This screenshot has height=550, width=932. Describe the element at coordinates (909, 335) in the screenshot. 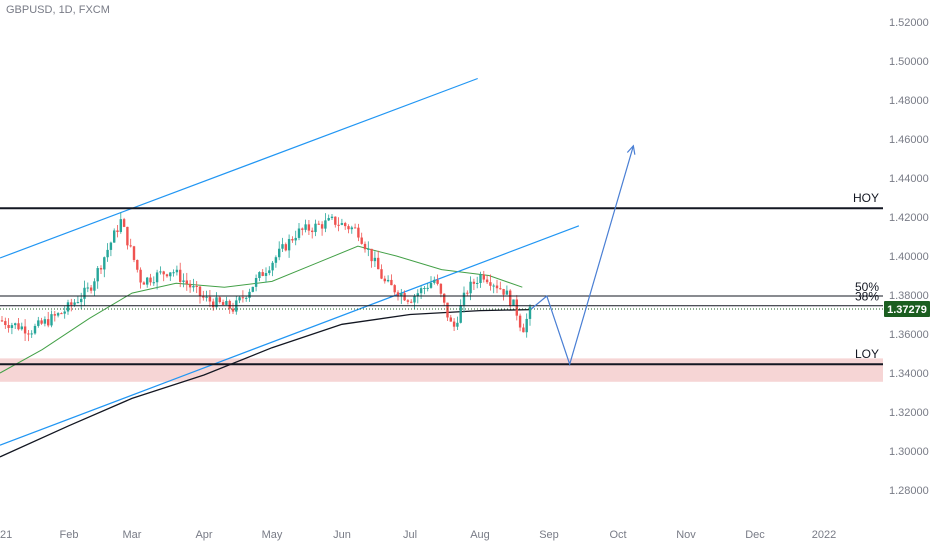

I see `y-tick-label: 1.36000` at that location.